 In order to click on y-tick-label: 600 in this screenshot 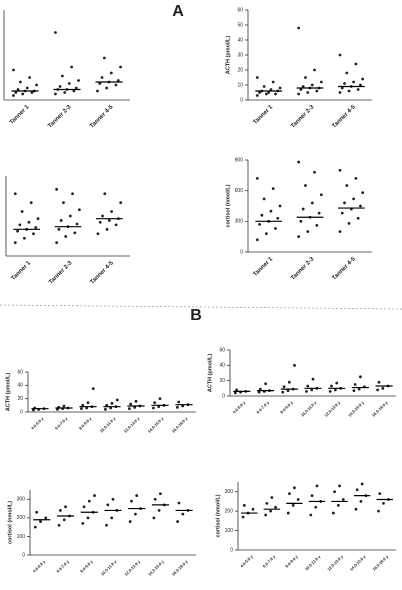, I will do `click(239, 191)`.